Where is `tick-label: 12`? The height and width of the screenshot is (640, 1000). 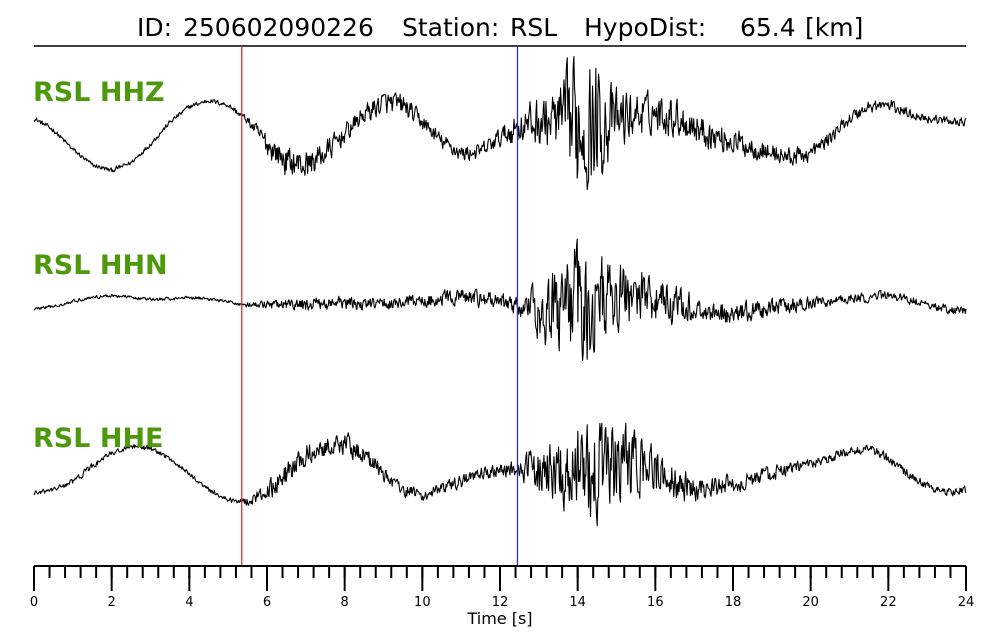
tick-label: 12 is located at coordinates (500, 602).